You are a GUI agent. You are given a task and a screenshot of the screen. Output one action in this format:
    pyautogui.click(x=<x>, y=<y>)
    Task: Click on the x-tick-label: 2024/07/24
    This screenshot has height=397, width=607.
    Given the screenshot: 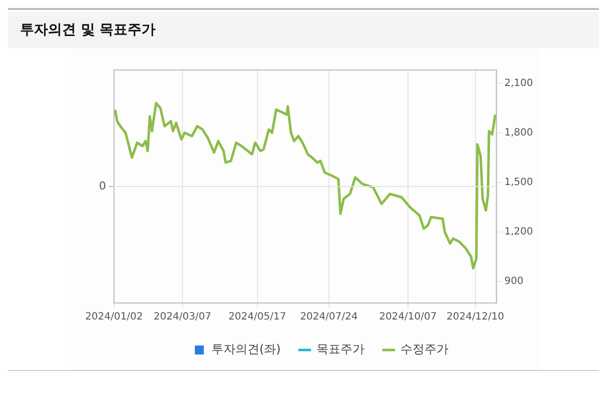 What is the action you would take?
    pyautogui.click(x=329, y=317)
    